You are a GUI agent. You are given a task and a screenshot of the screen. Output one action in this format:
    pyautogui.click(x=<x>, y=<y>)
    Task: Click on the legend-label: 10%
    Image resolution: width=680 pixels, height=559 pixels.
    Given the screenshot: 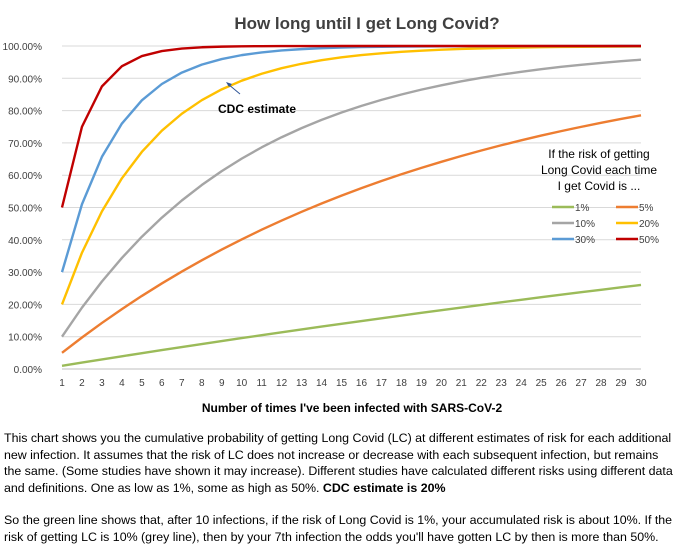 What is the action you would take?
    pyautogui.click(x=585, y=224)
    